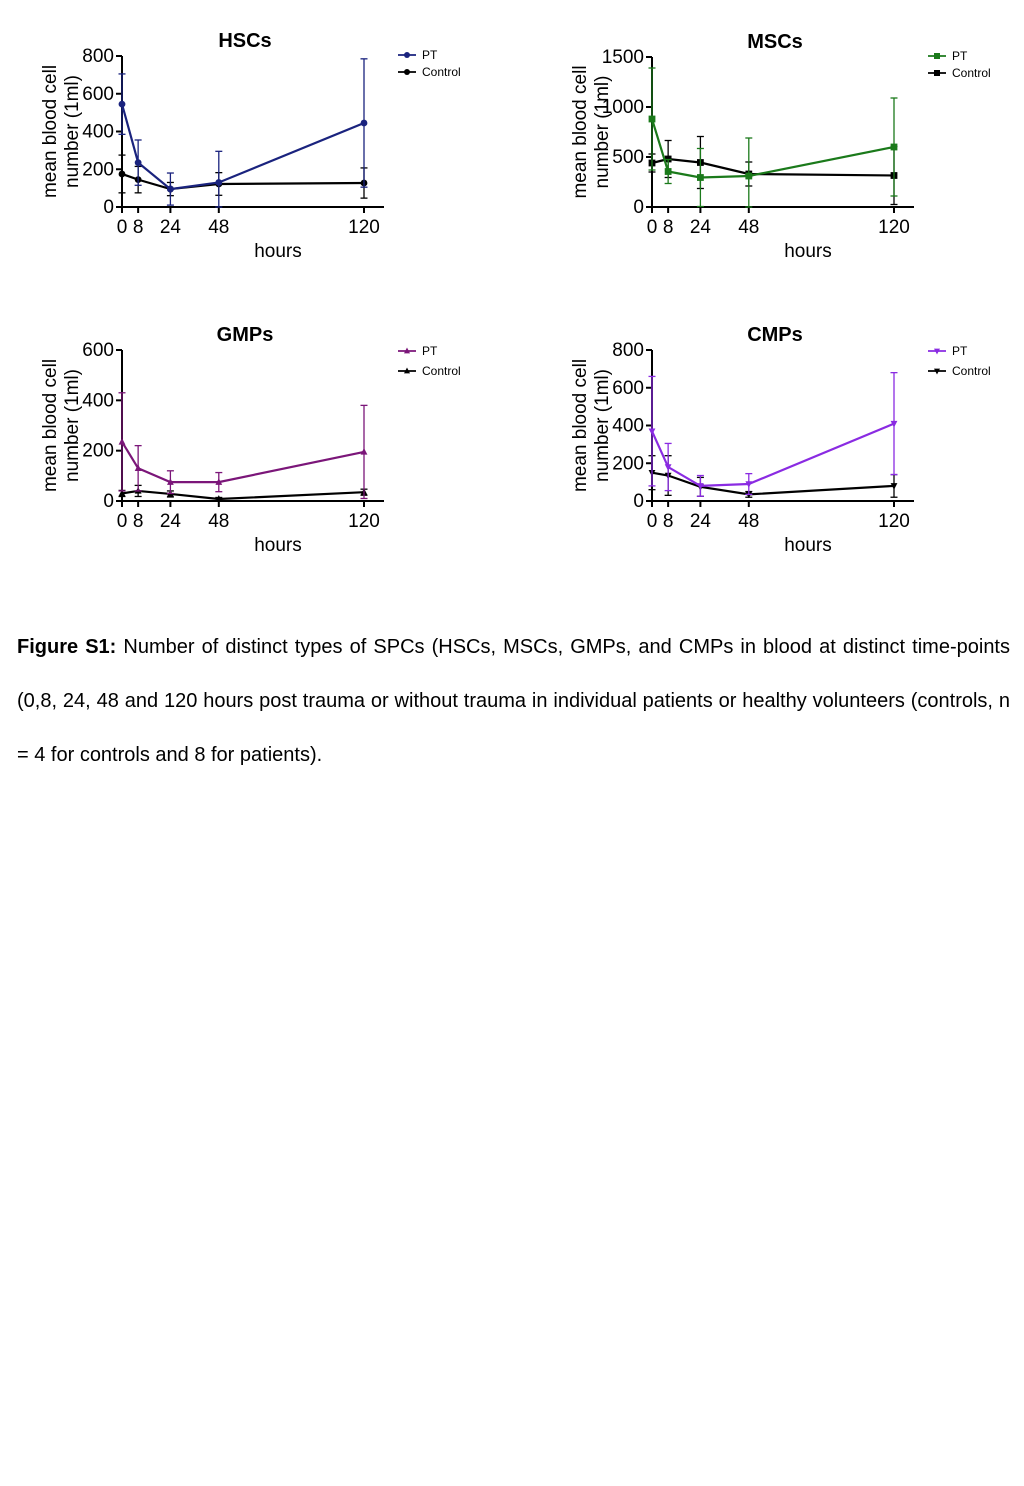 The width and height of the screenshot is (1024, 1486). Describe the element at coordinates (244, 41) in the screenshot. I see `chart-title: HSCs` at that location.